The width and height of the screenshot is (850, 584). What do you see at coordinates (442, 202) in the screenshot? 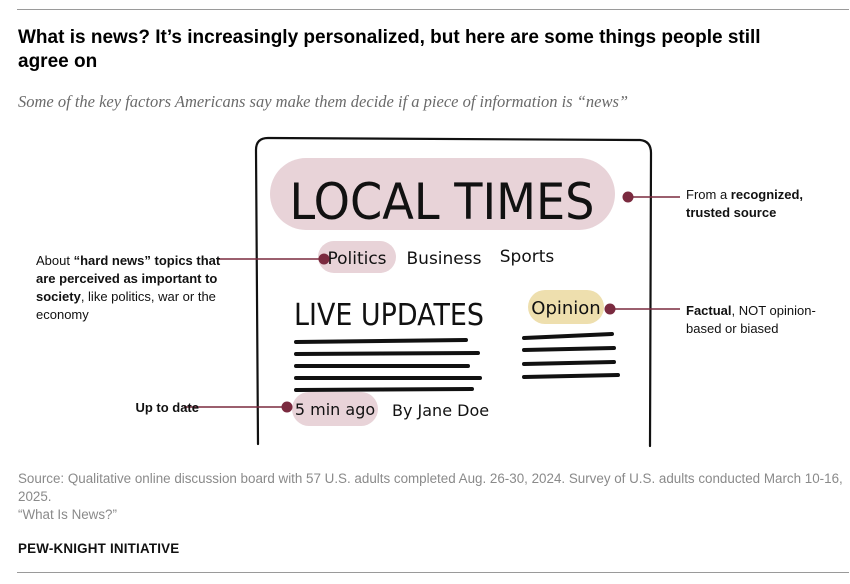
I see `masthead-text: LOCAL TIMES` at bounding box center [442, 202].